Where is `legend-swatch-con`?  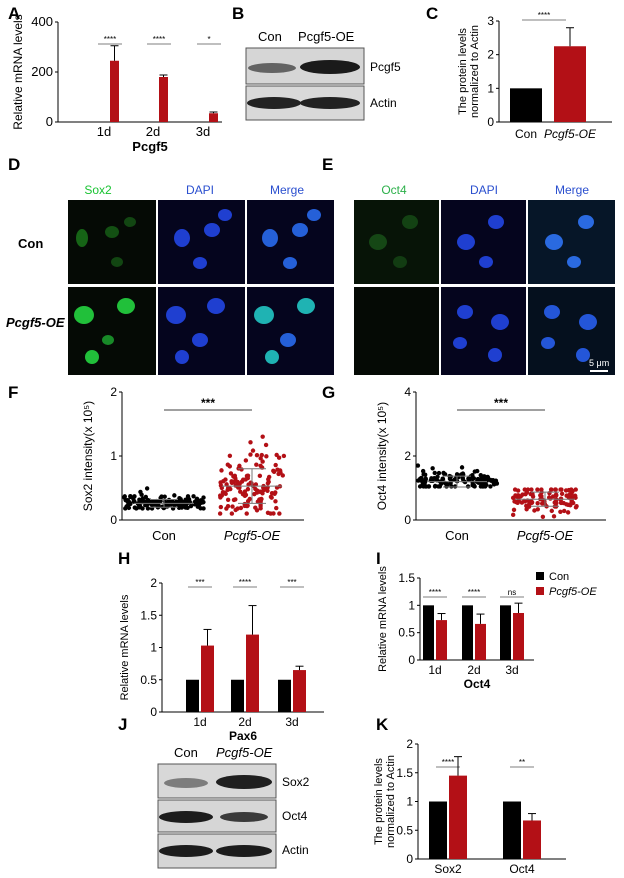 legend-swatch-con is located at coordinates (540, 576).